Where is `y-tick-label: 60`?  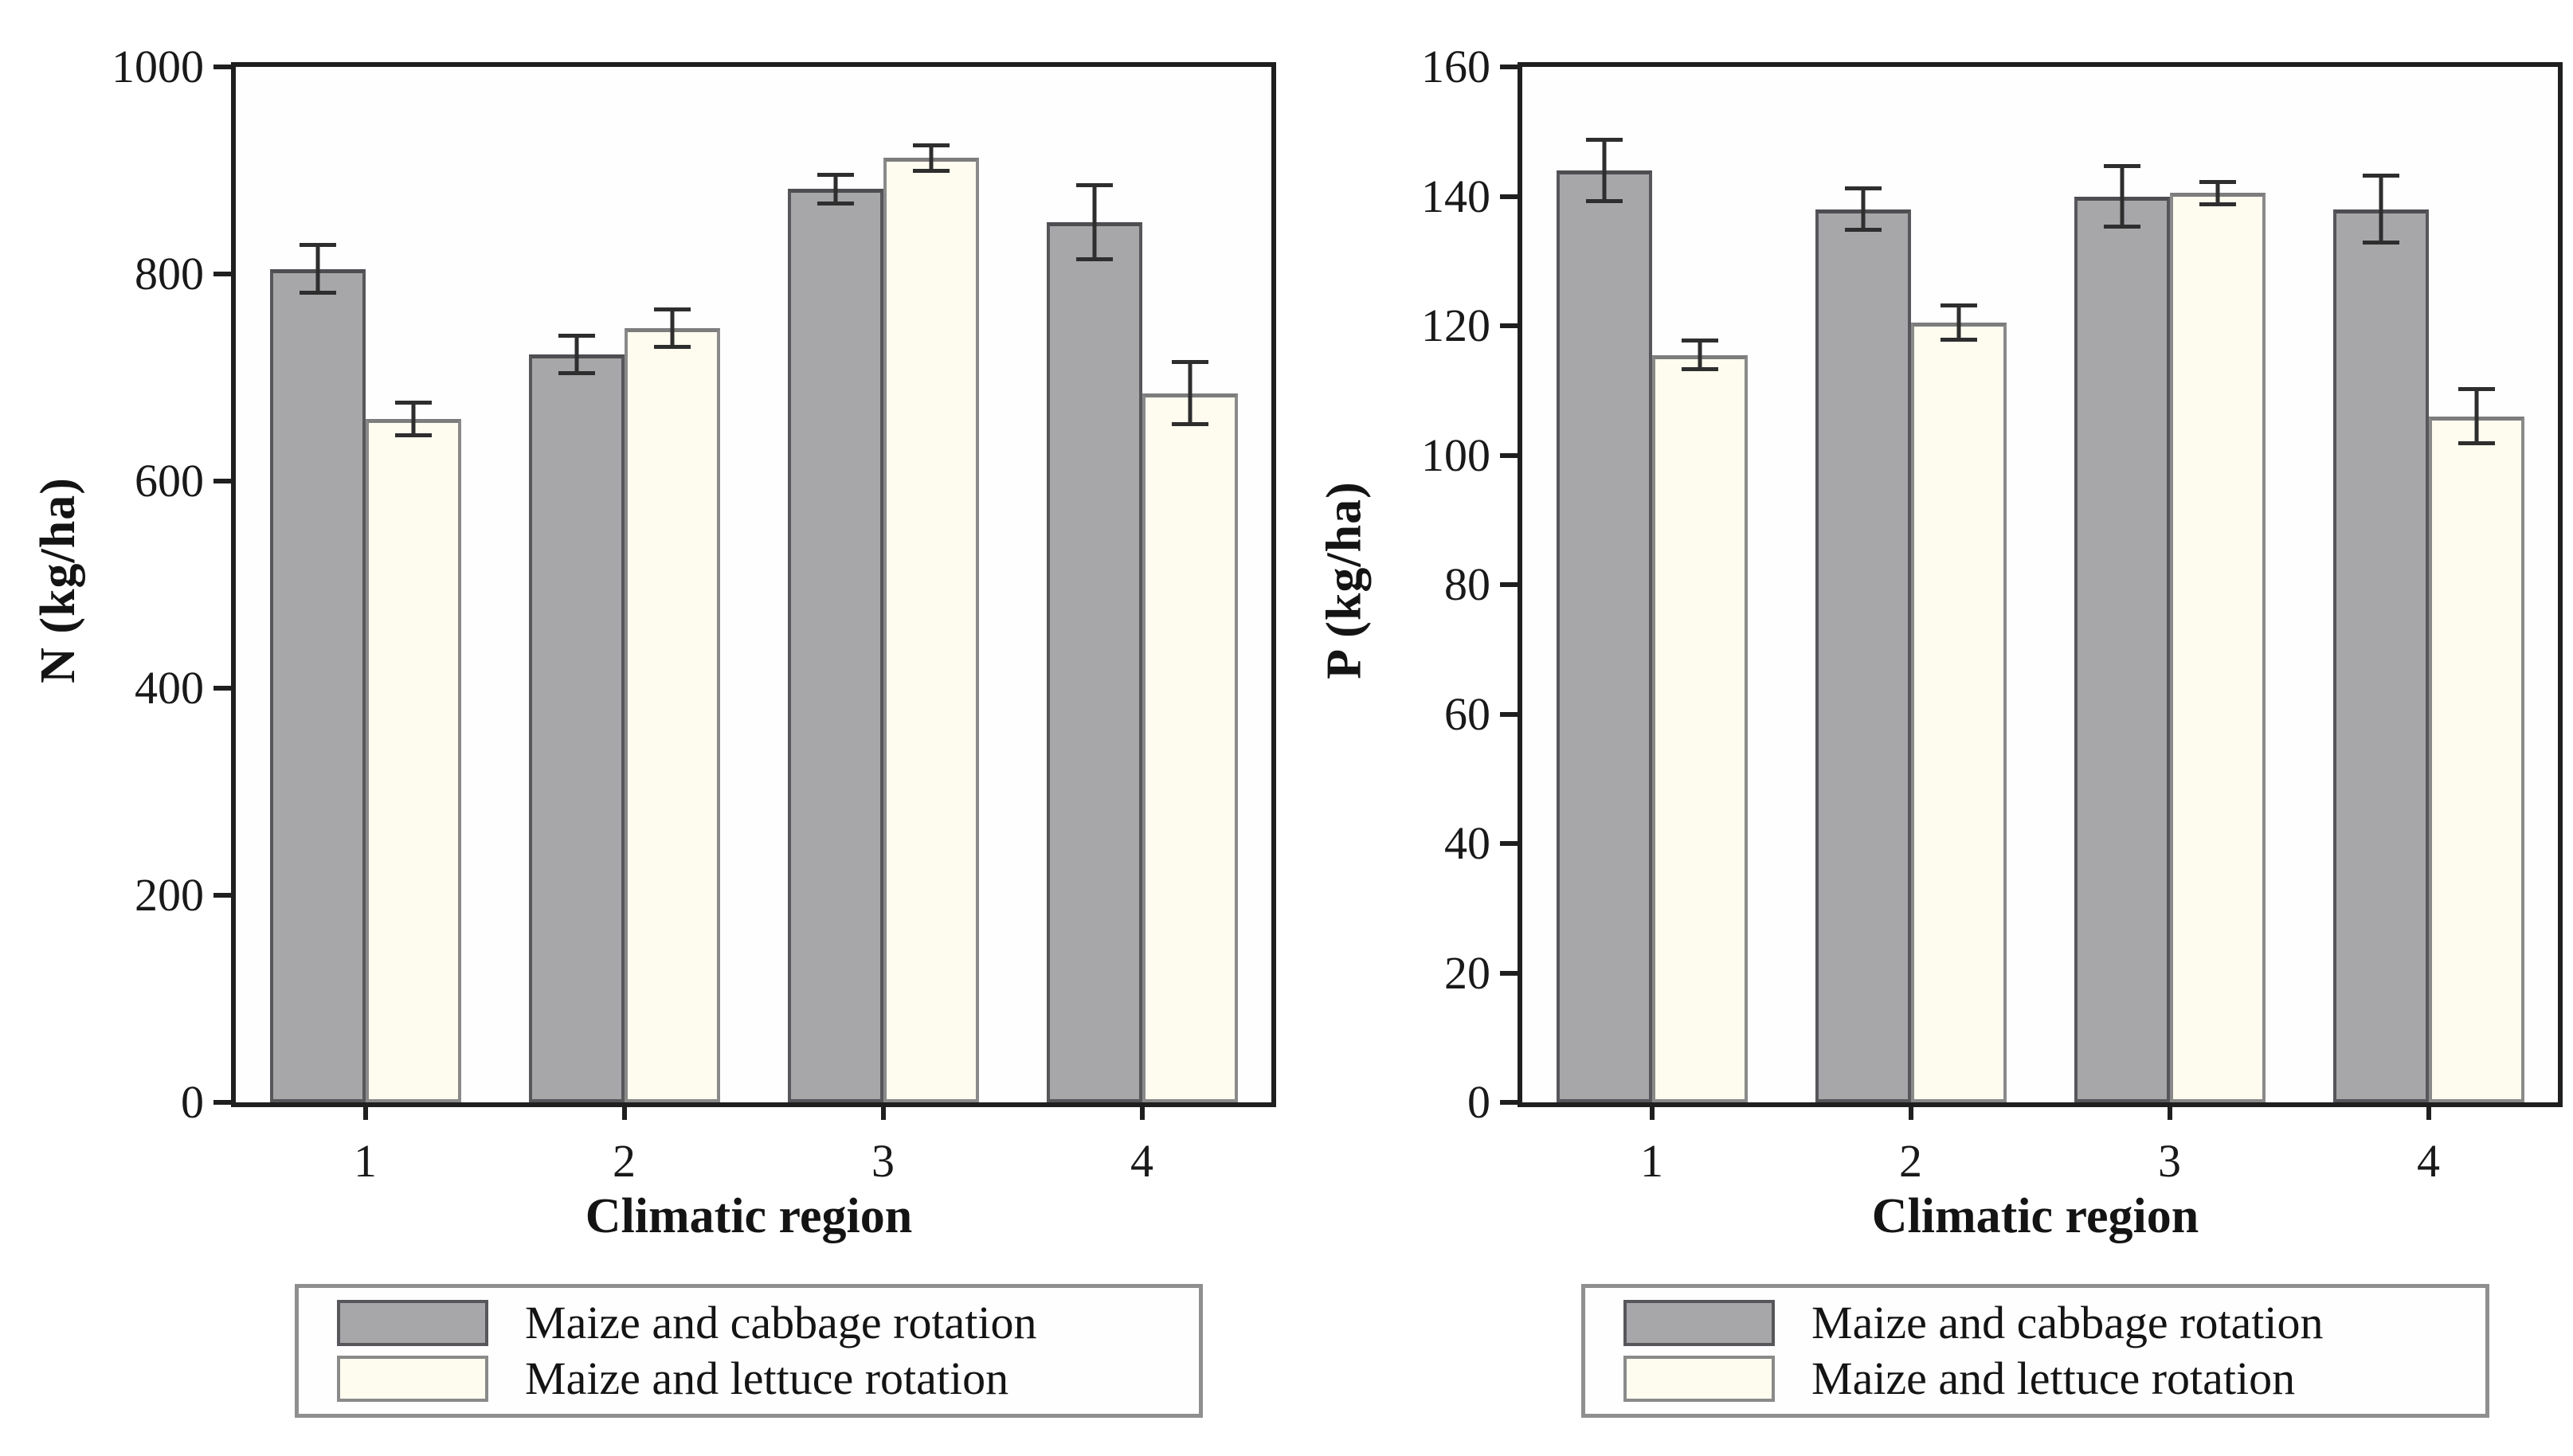
y-tick-label: 60 is located at coordinates (1467, 713).